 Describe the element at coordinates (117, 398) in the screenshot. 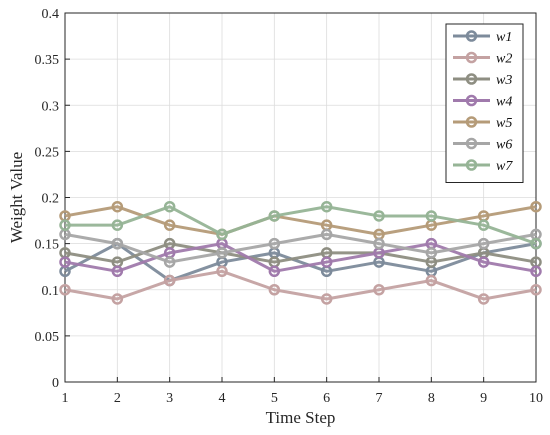

I see `x-tick-label: 2` at that location.